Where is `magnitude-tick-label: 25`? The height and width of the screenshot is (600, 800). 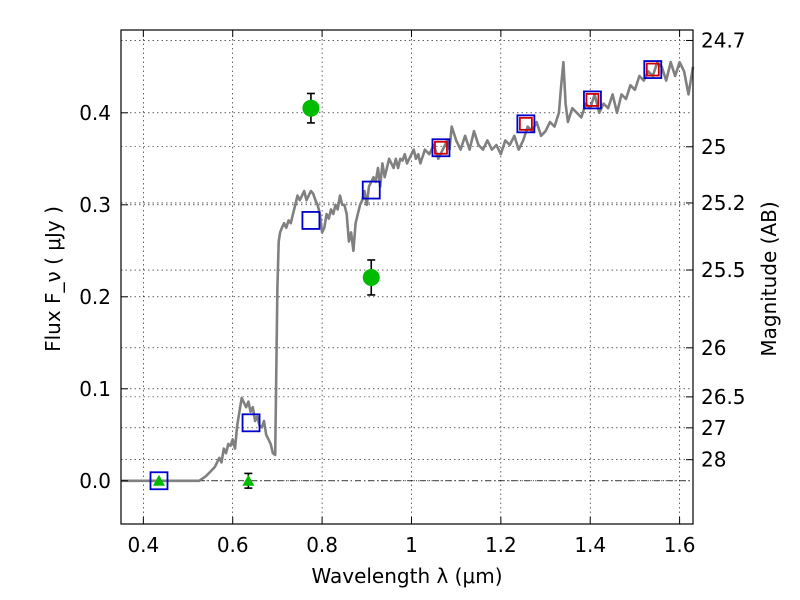
magnitude-tick-label: 25 is located at coordinates (713, 147).